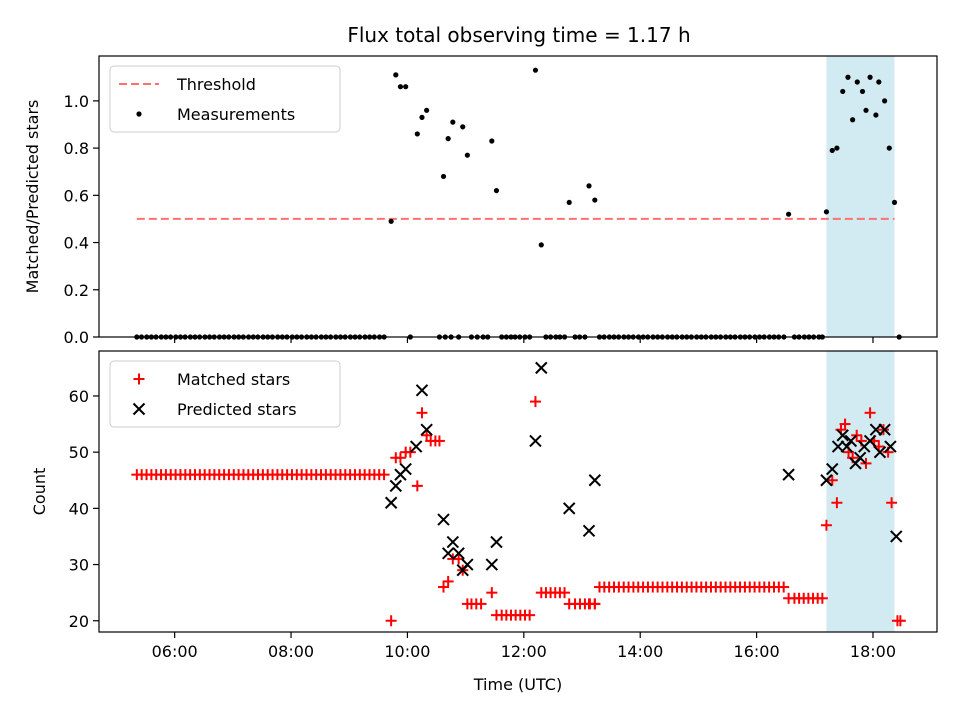 This screenshot has height=720, width=960. What do you see at coordinates (518, 35) in the screenshot?
I see `chart-title: Flux total observing time = 1.17 h` at bounding box center [518, 35].